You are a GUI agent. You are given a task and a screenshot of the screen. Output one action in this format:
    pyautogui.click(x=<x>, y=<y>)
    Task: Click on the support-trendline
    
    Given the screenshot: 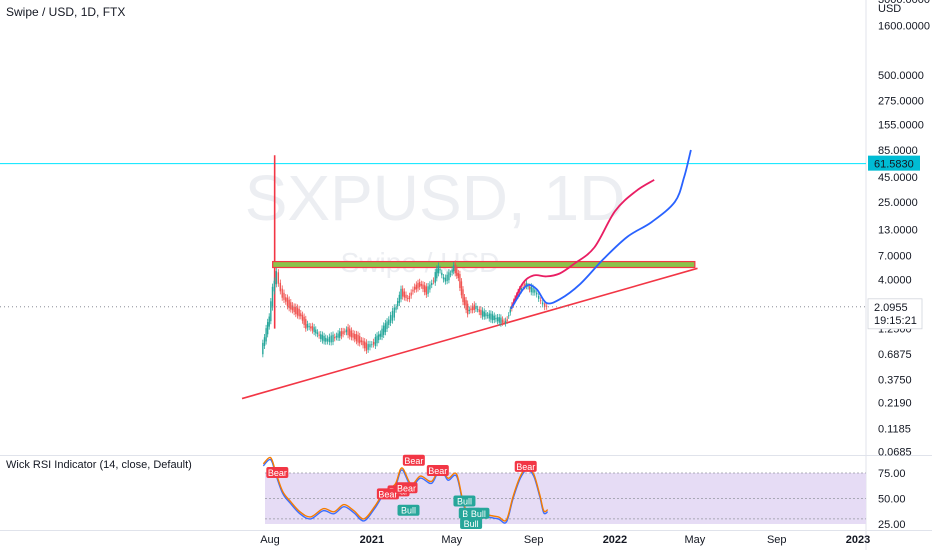 What is the action you would take?
    pyautogui.click(x=469, y=333)
    